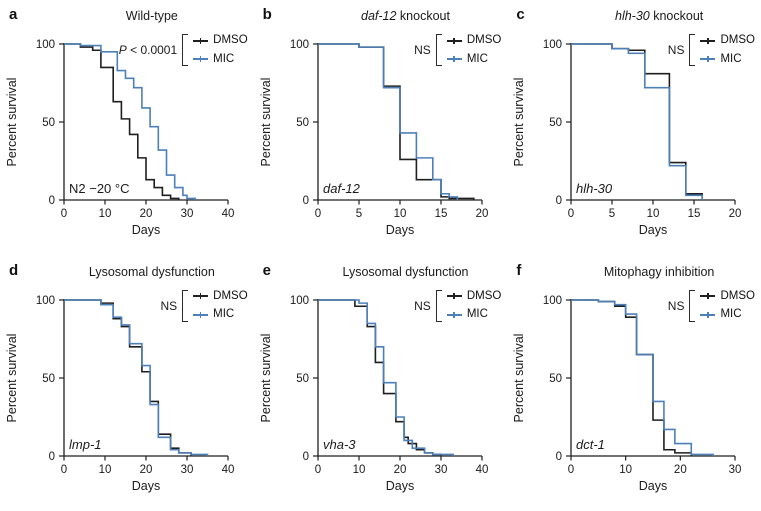  I want to click on x-tick-label: 5, so click(358, 214).